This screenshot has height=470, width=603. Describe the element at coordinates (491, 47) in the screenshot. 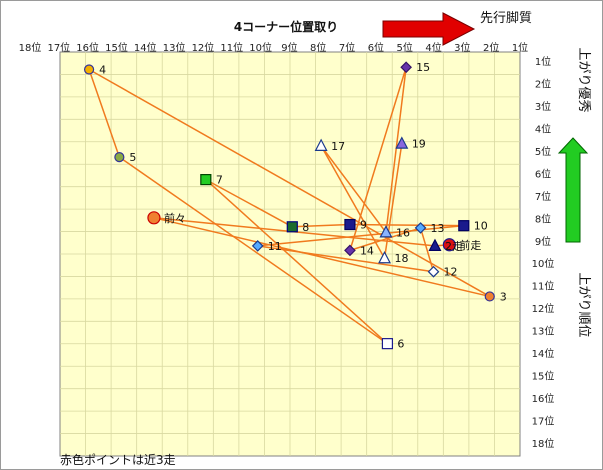

I see `x-tick-label: 2位` at that location.